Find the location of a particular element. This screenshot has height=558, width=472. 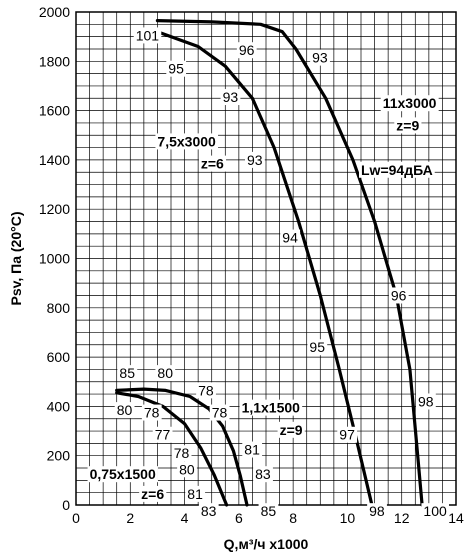

annotation-text: 100 is located at coordinates (435, 511).